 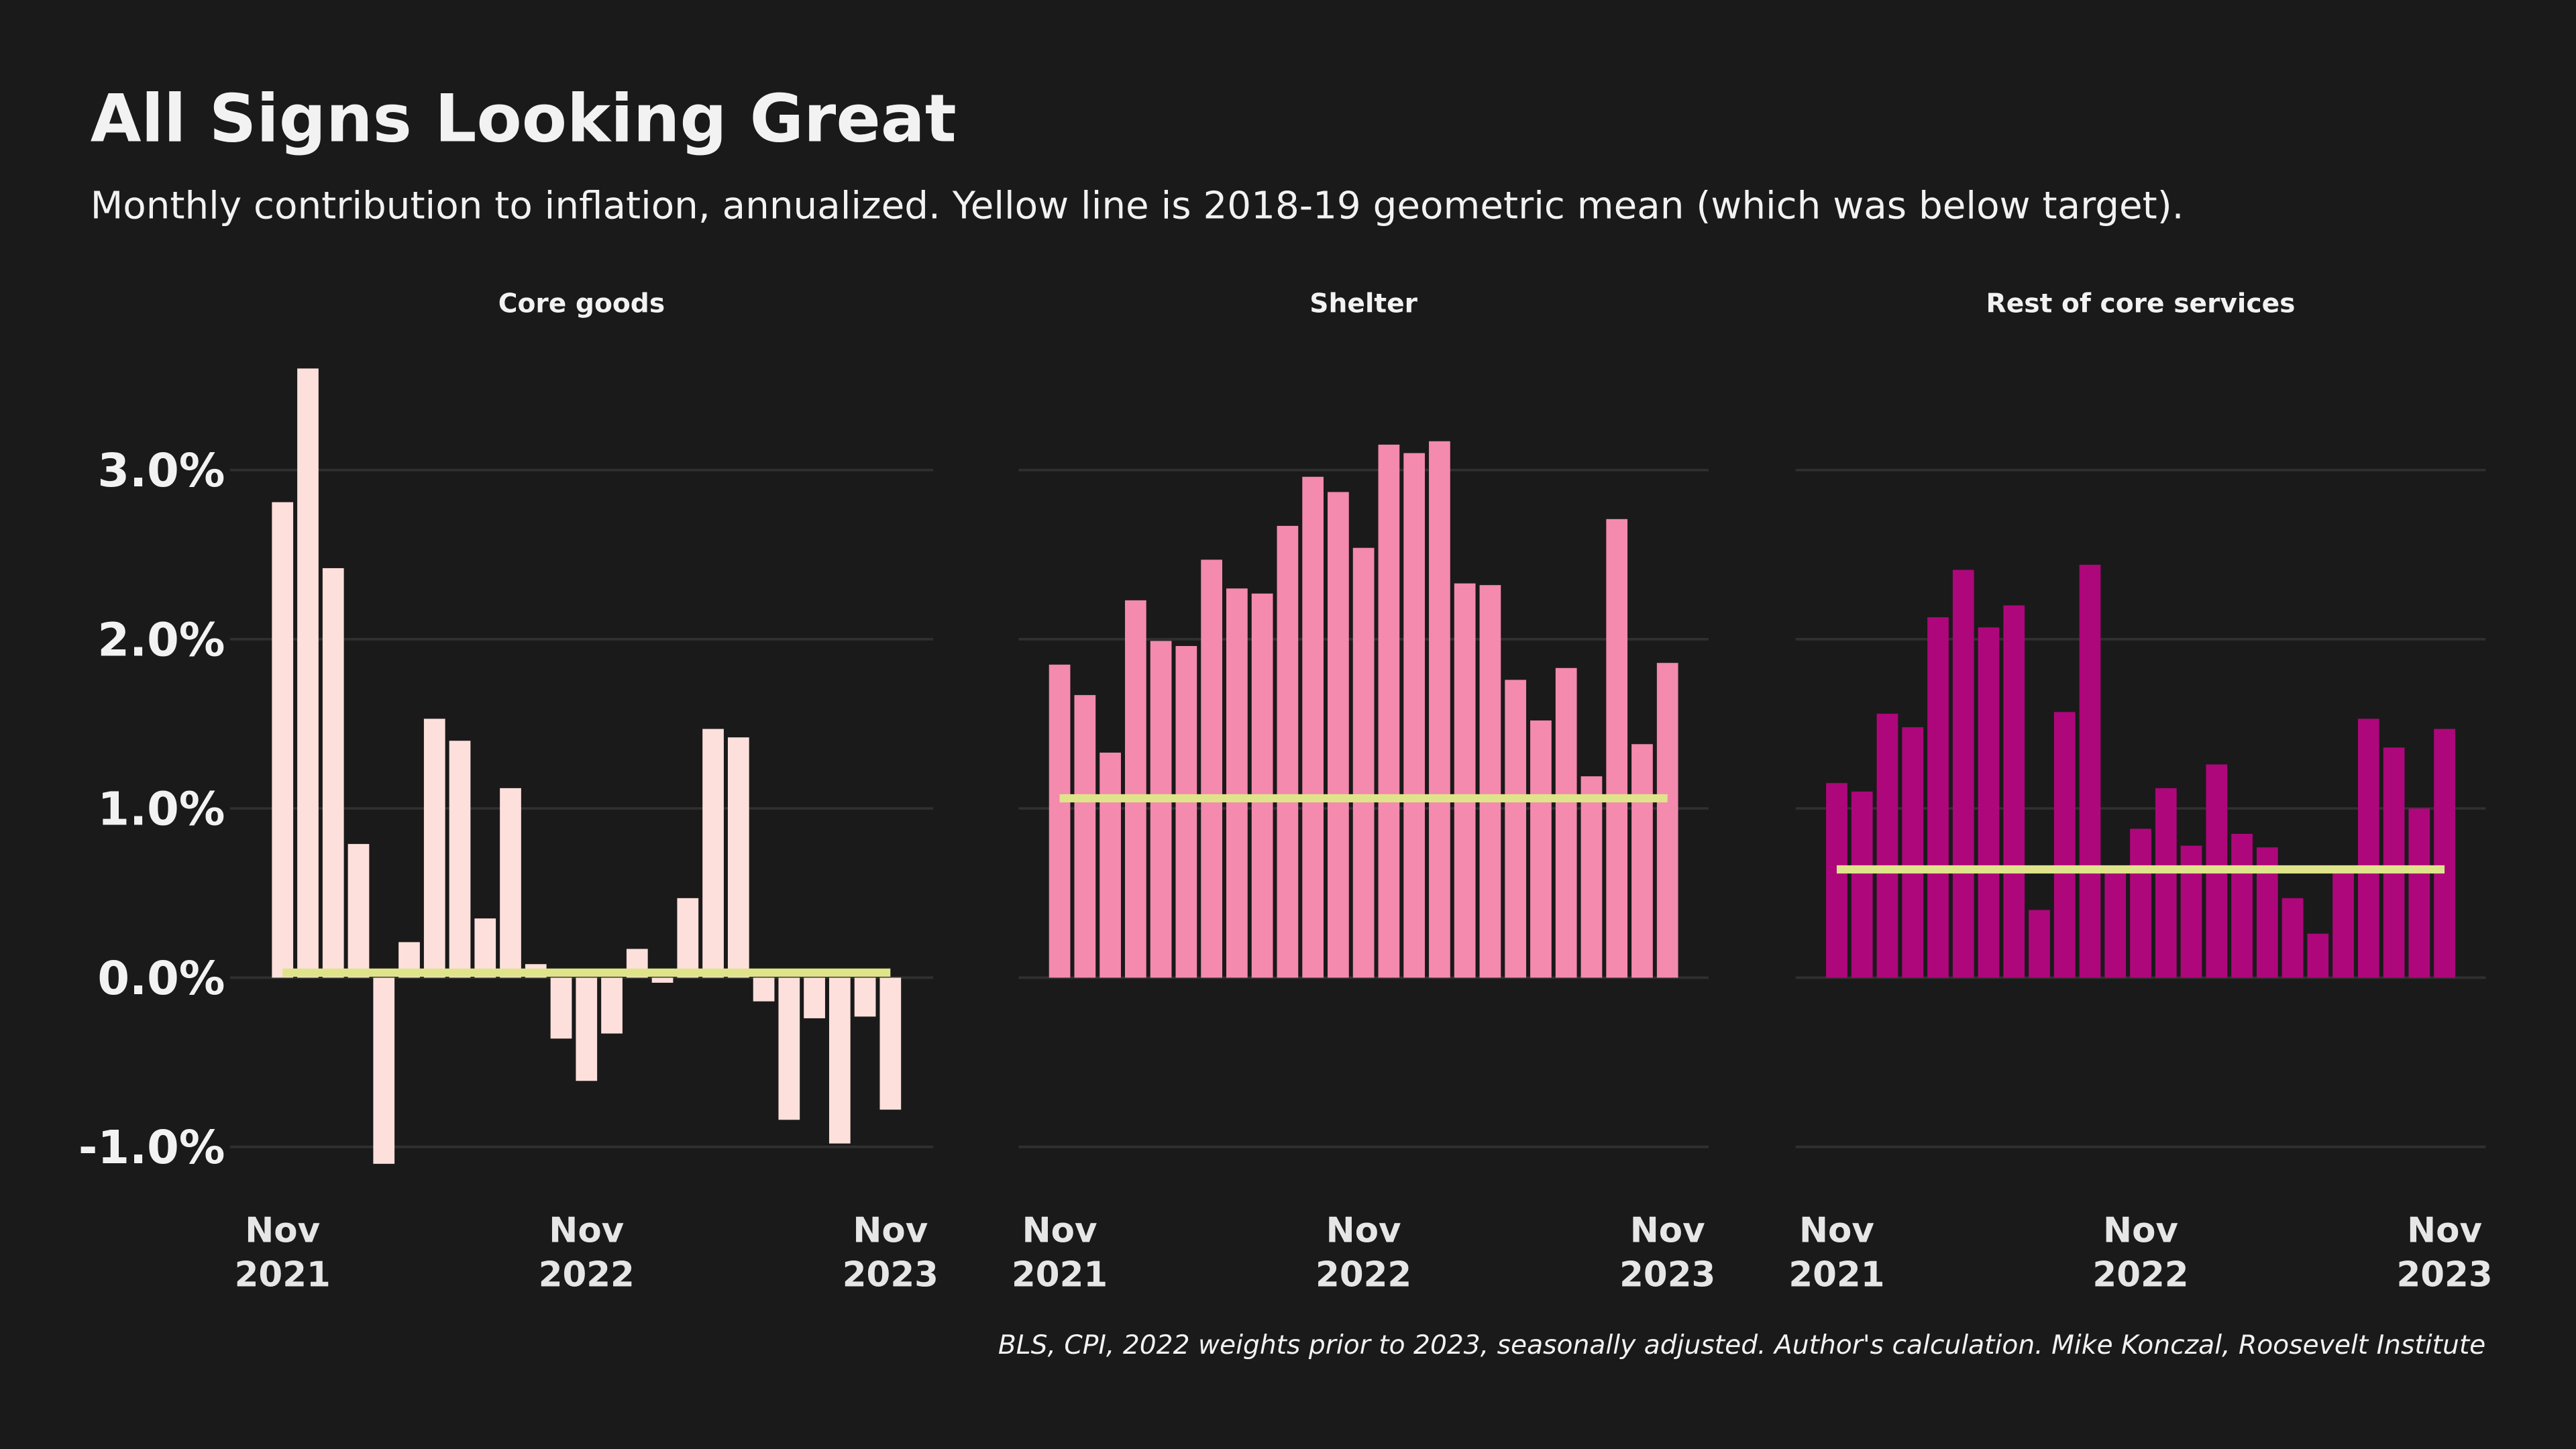 What do you see at coordinates (151, 1148) in the screenshot?
I see `y-tick-label: -1.0%` at bounding box center [151, 1148].